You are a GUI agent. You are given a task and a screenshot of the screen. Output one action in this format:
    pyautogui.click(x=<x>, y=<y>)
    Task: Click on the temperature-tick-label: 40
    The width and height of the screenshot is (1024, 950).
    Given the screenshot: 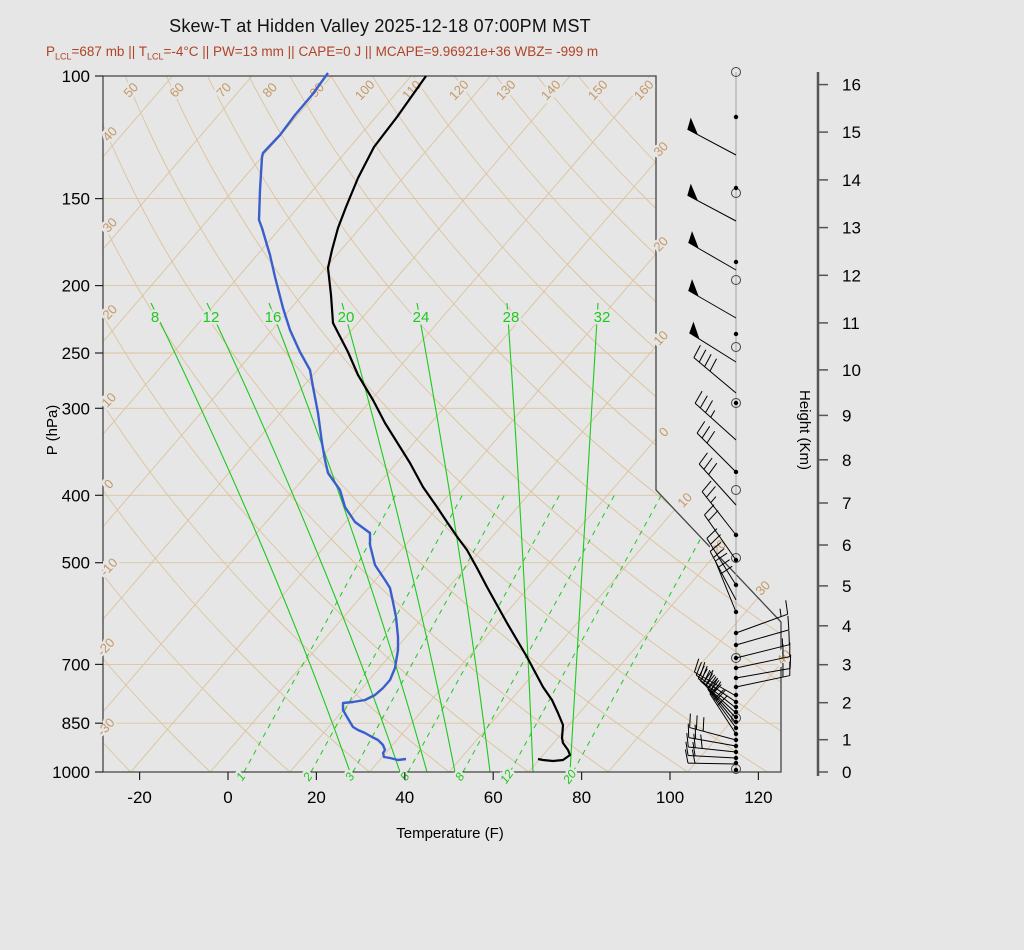 What is the action you would take?
    pyautogui.click(x=404, y=797)
    